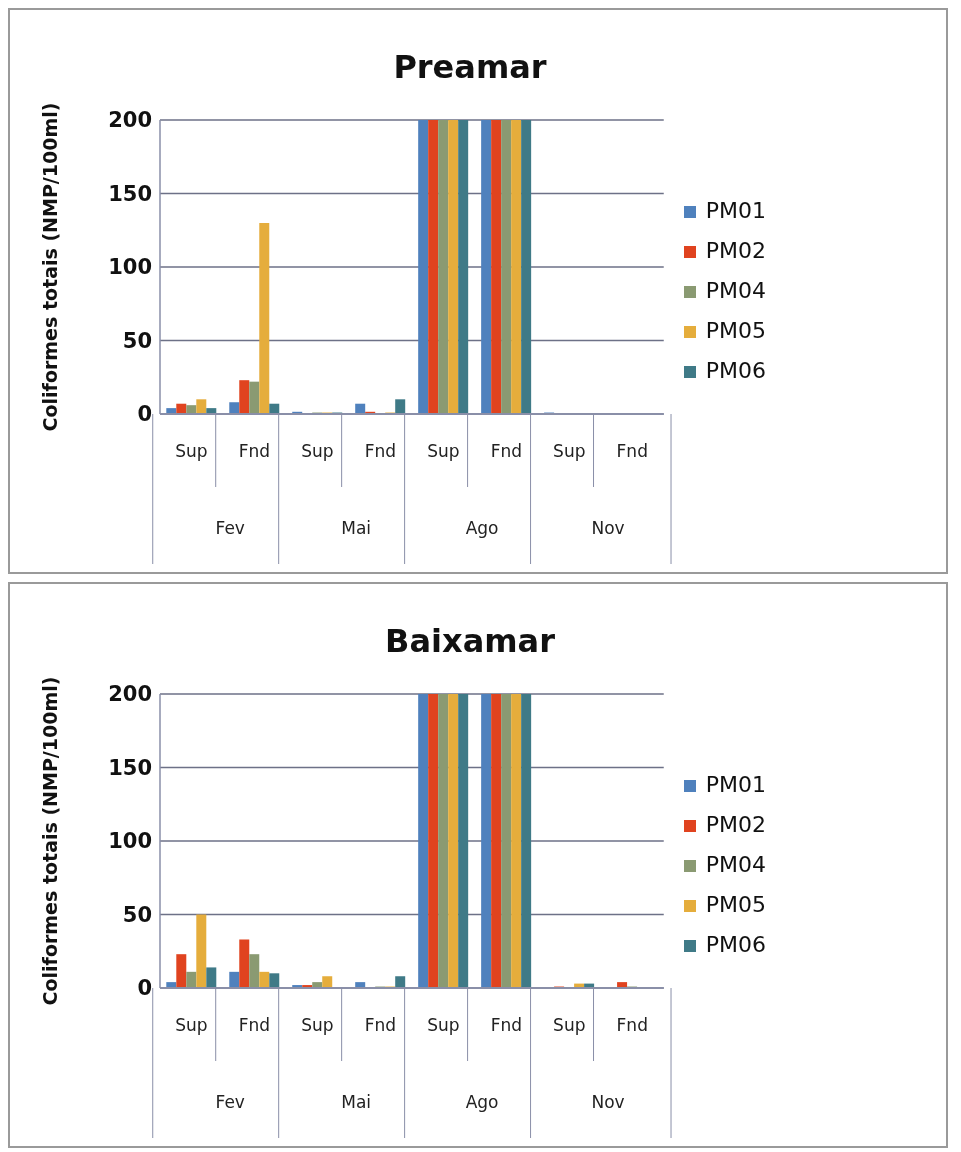 The width and height of the screenshot is (961, 1152). I want to click on chart-title: Preamar, so click(470, 67).